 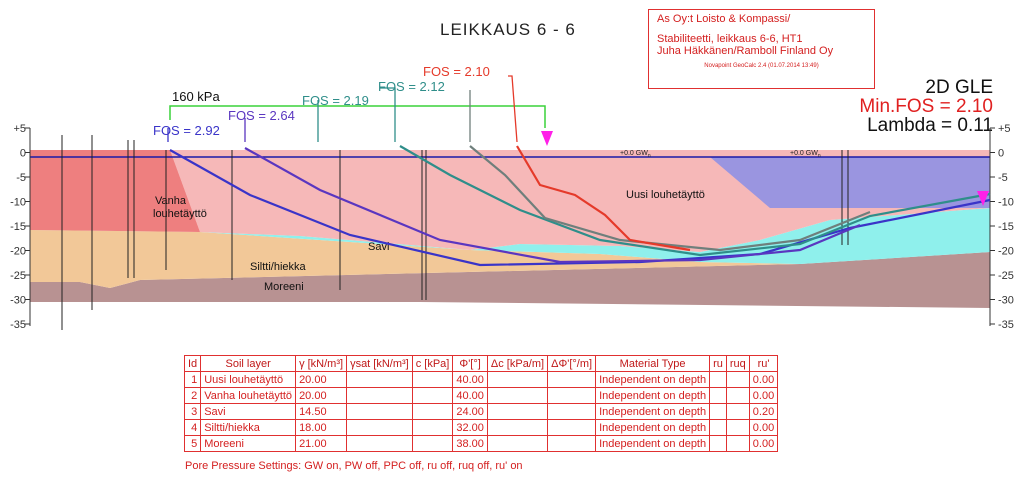 What do you see at coordinates (186, 130) in the screenshot?
I see `fos-label-2-92: FOS = 2.92` at bounding box center [186, 130].